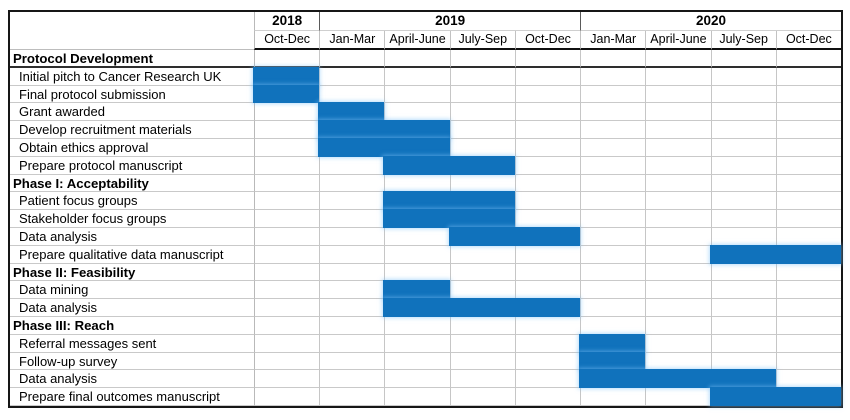 The width and height of the screenshot is (850, 420). Describe the element at coordinates (352, 40) in the screenshot. I see `quarter-header-cell: Jan-Mar` at that location.